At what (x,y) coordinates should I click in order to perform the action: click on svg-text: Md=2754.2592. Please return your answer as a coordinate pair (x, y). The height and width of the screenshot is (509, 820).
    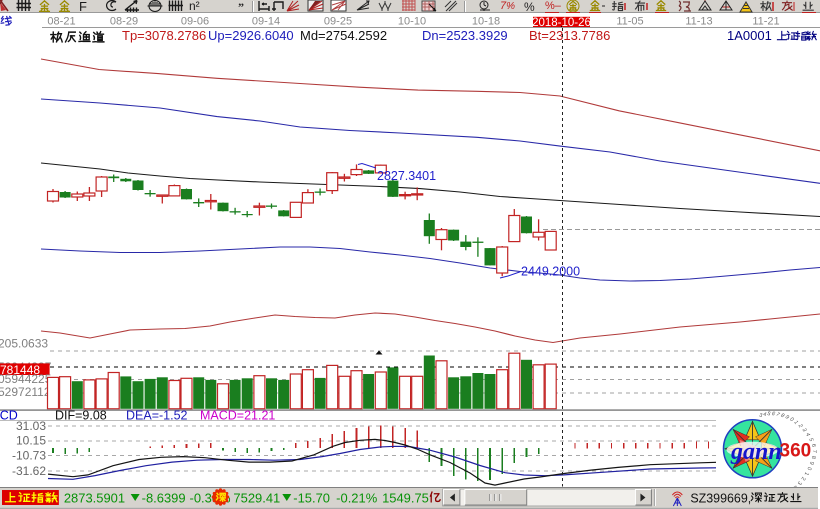
    Looking at the image, I should click on (343, 35).